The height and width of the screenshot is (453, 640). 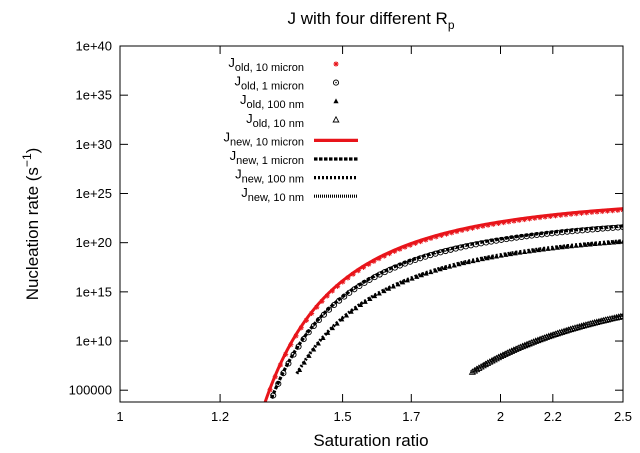 What do you see at coordinates (269, 83) in the screenshot?
I see `legend-label: Jold, 1 micron` at bounding box center [269, 83].